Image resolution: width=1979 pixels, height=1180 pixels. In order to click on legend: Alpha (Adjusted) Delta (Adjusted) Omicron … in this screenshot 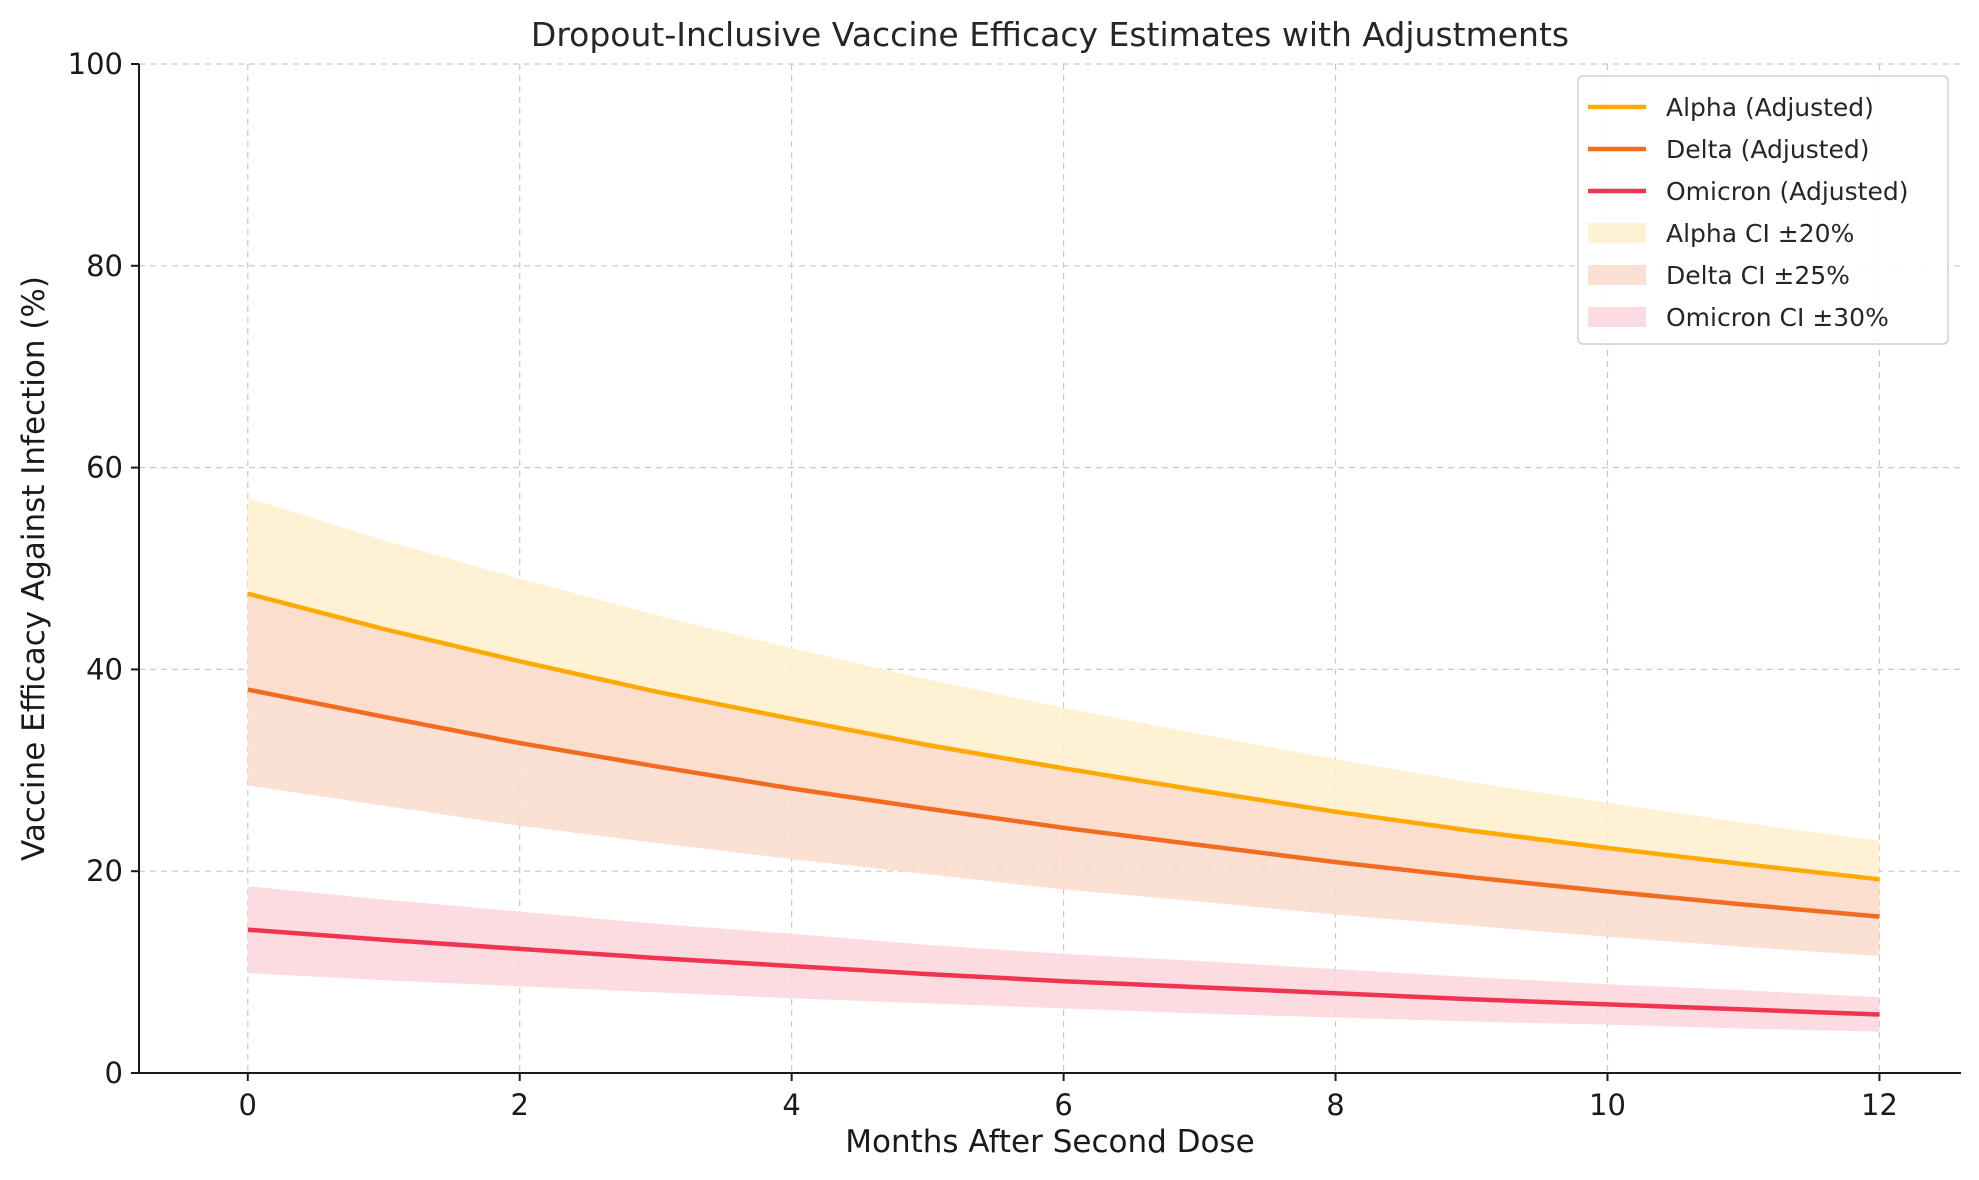, I will do `click(1763, 210)`.